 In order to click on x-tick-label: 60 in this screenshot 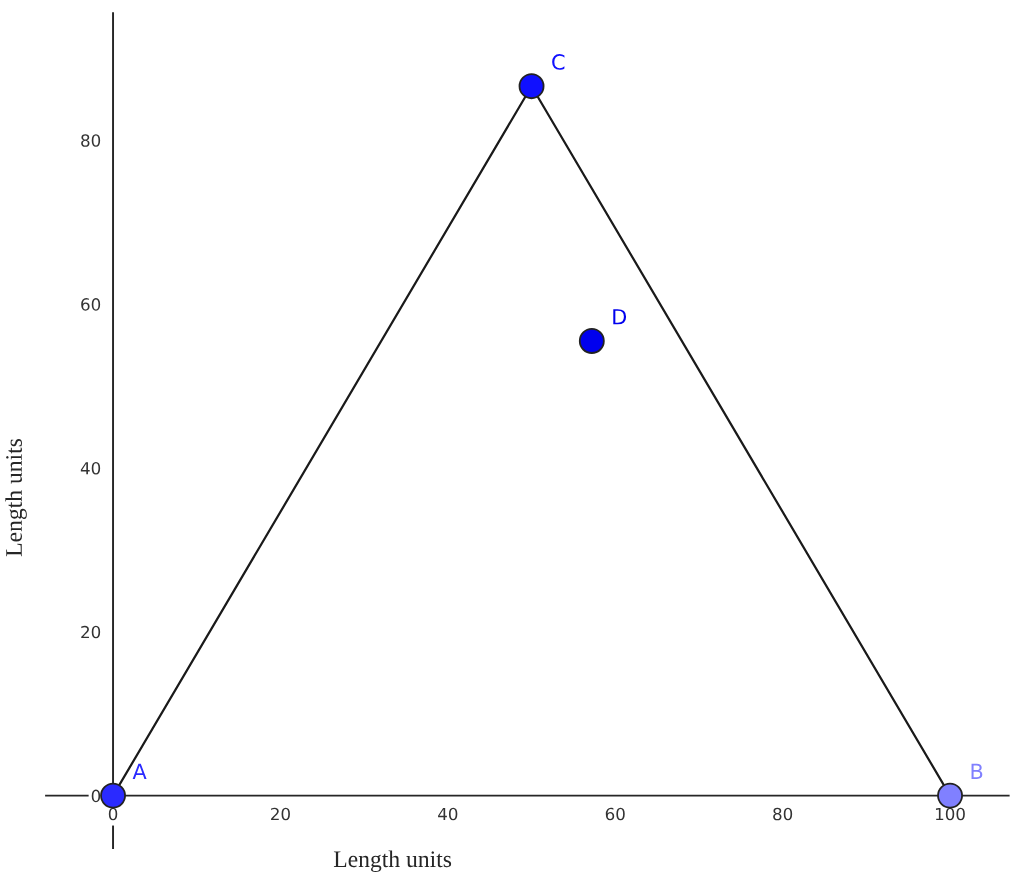, I will do `click(615, 814)`.